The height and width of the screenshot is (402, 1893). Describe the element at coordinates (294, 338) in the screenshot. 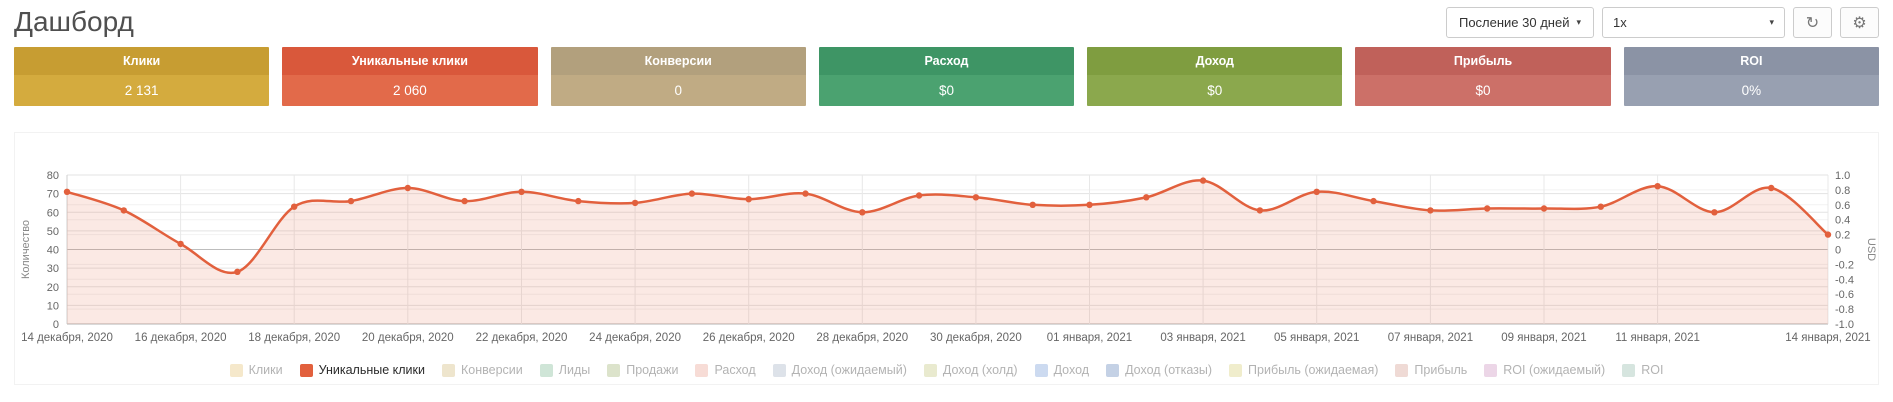

I see `svg-text: 18 декабря, 2020` at that location.